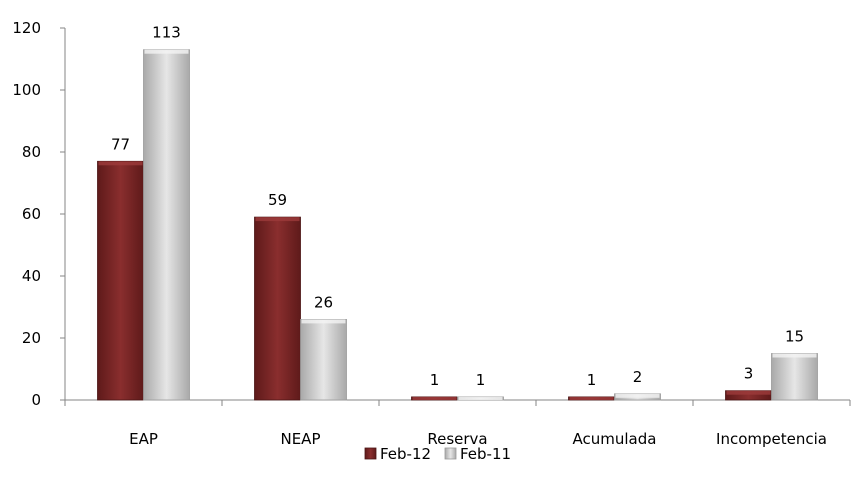 This screenshot has height=481, width=853. What do you see at coordinates (794, 377) in the screenshot?
I see `bar-feb-11-incompetencia` at bounding box center [794, 377].